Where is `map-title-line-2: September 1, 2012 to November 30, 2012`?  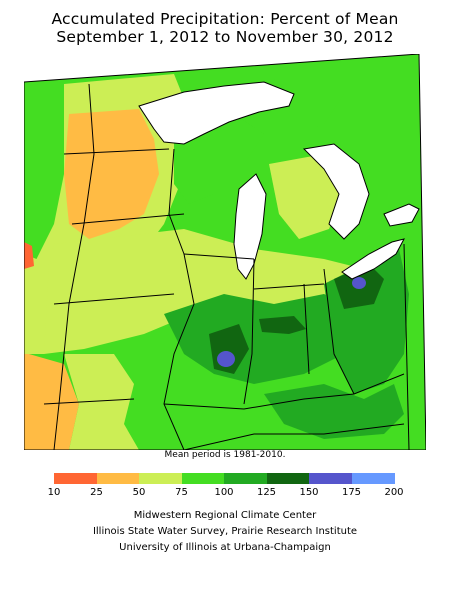
map-title-line-2: September 1, 2012 to November 30, 2012 is located at coordinates (225, 37).